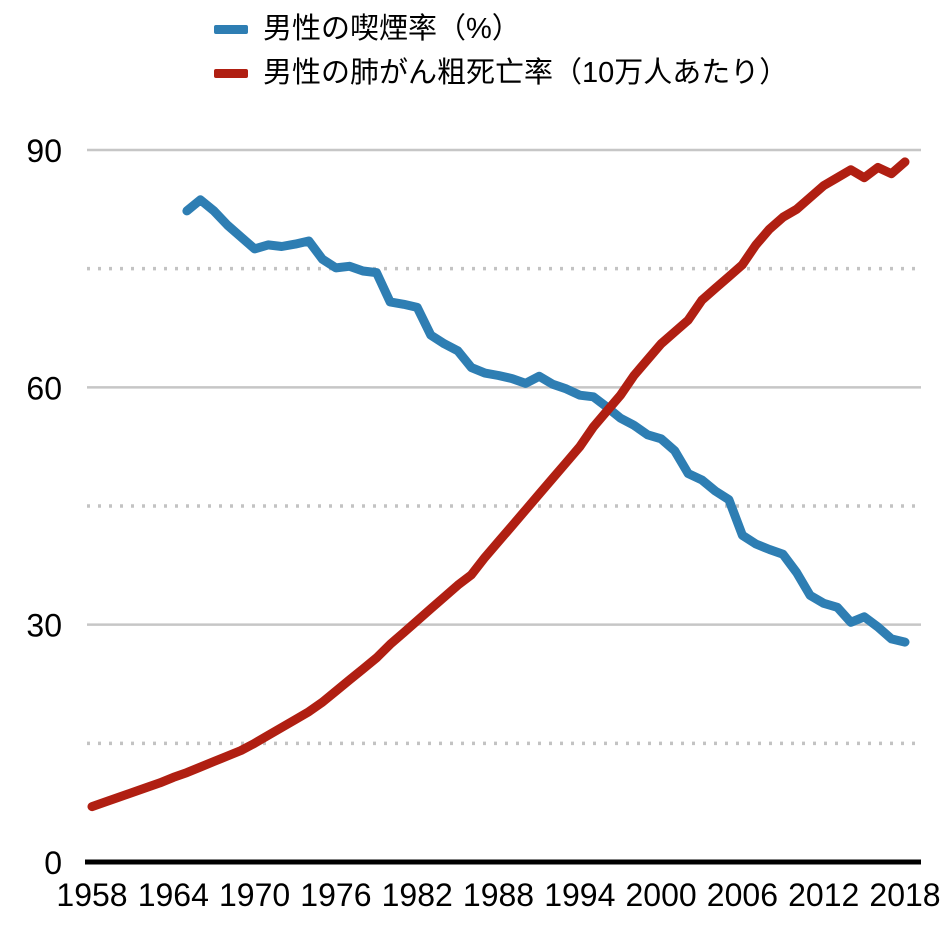  What do you see at coordinates (392, 29) in the screenshot?
I see `legend-label-smoking-rate: 男性の喫煙率（%）` at bounding box center [392, 29].